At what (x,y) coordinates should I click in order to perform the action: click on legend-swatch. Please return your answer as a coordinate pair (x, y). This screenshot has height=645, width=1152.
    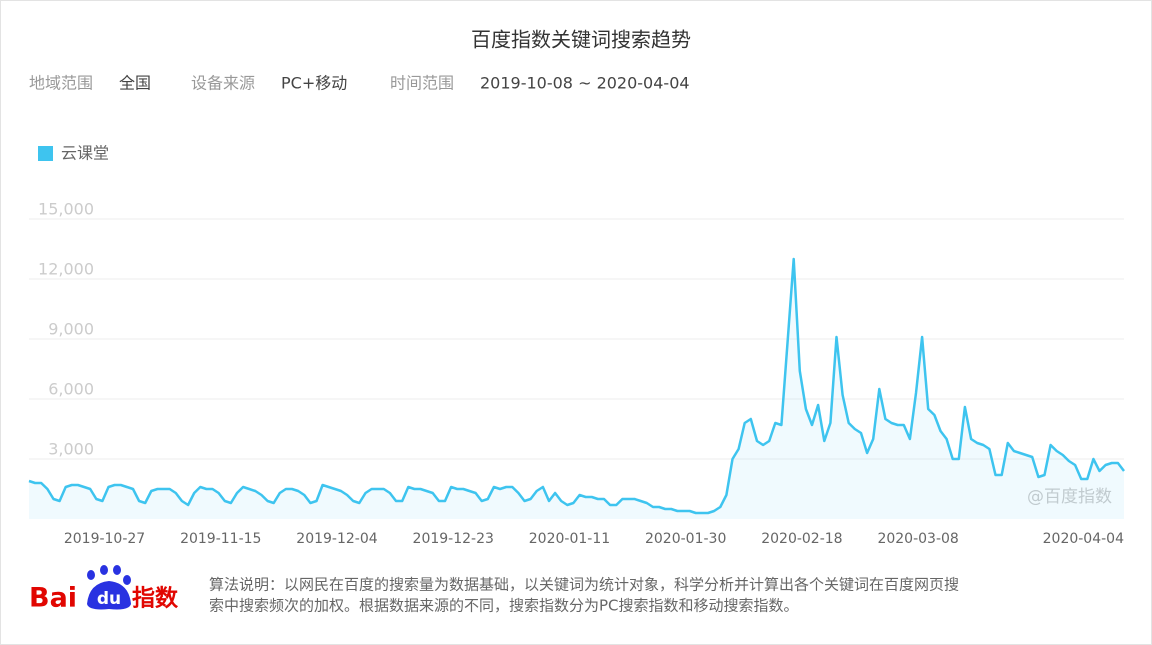
    Looking at the image, I should click on (45, 153).